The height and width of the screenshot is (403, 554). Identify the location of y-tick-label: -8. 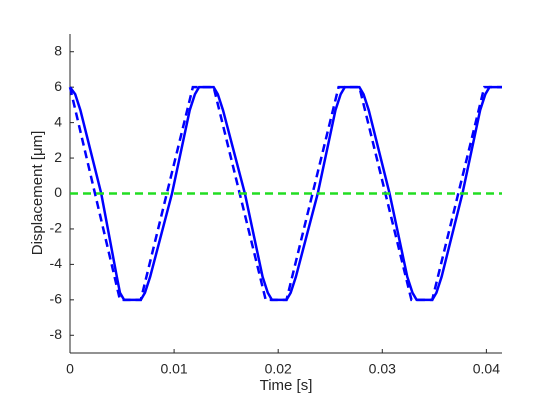
(56, 334).